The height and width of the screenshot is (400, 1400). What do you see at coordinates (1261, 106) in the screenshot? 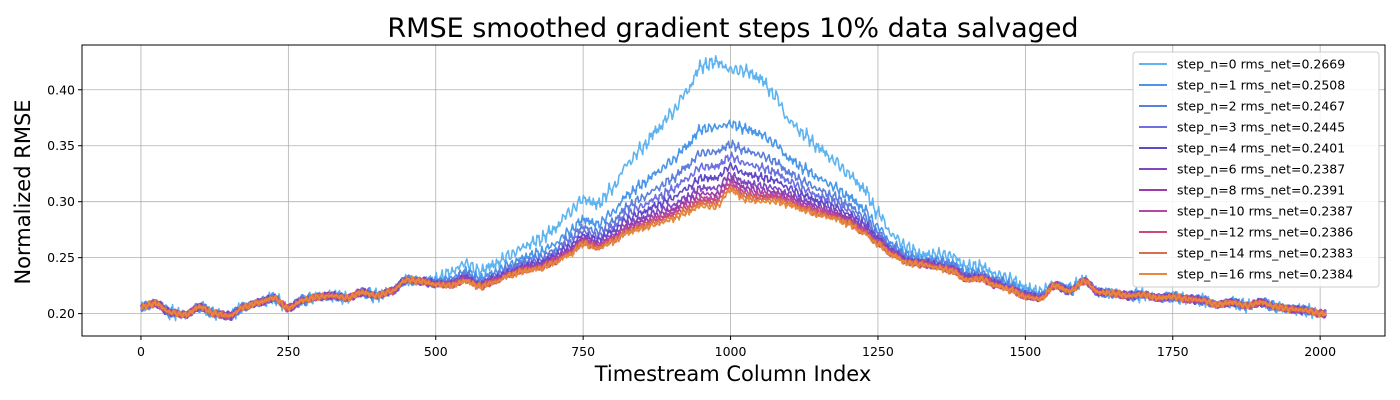
I see `legend-label: step_n=2 rms_net=0.2467` at bounding box center [1261, 106].